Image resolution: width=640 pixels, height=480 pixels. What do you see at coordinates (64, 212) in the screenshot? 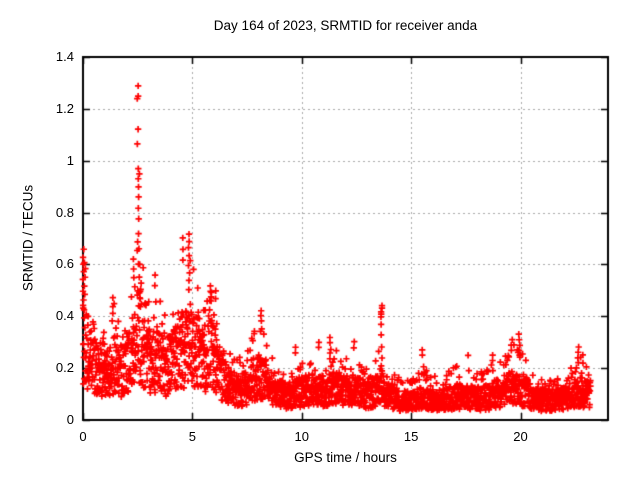
I see `y-tick-label-0.8: 0.8` at bounding box center [64, 212].